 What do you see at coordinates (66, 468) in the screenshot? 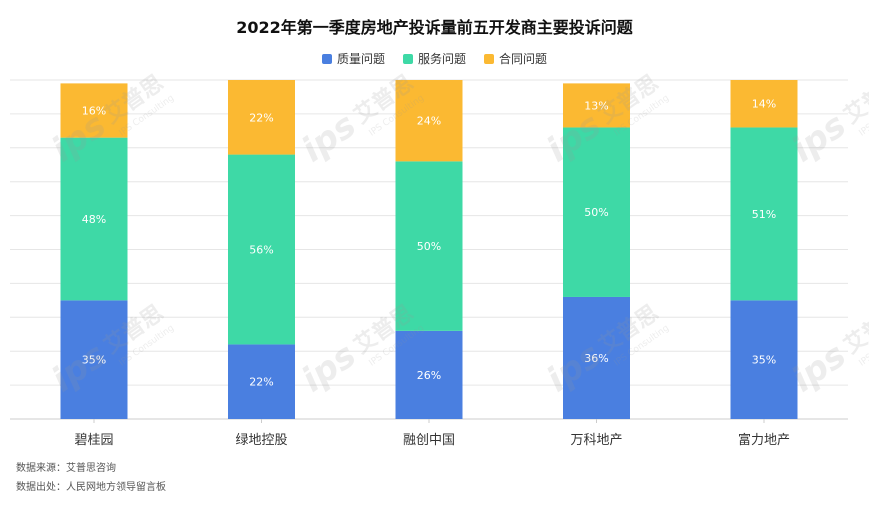
I see `footer-source: 数据来源：艾普思咨询` at bounding box center [66, 468].